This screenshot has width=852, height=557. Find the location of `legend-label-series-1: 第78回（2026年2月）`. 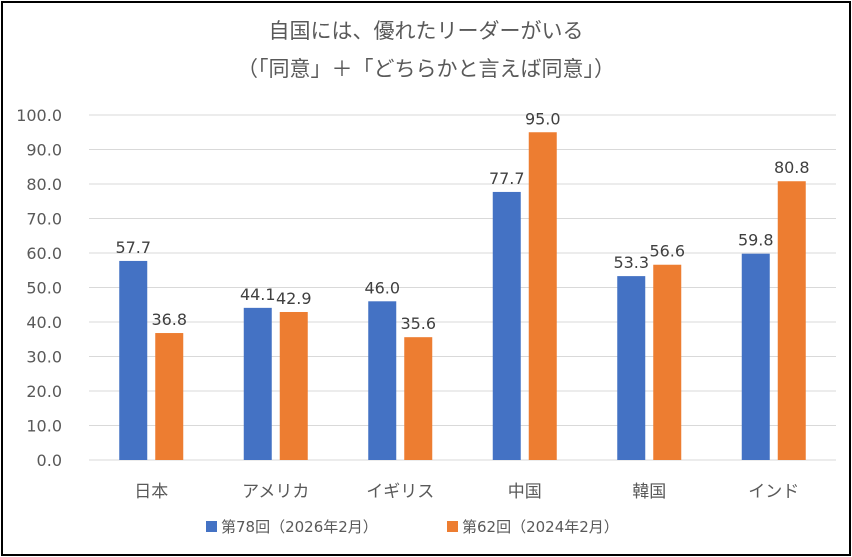

legend-label-series-1: 第78回（2026年2月） is located at coordinates (299, 527).